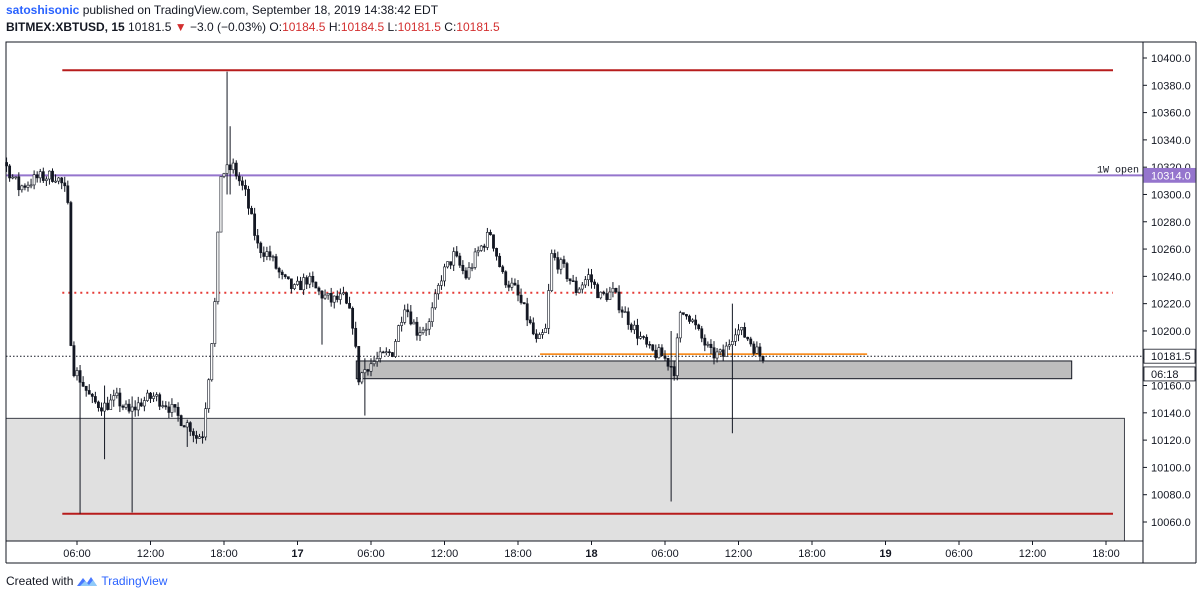 The height and width of the screenshot is (598, 1200). Describe the element at coordinates (224, 554) in the screenshot. I see `x-tick-label: 18:00` at that location.